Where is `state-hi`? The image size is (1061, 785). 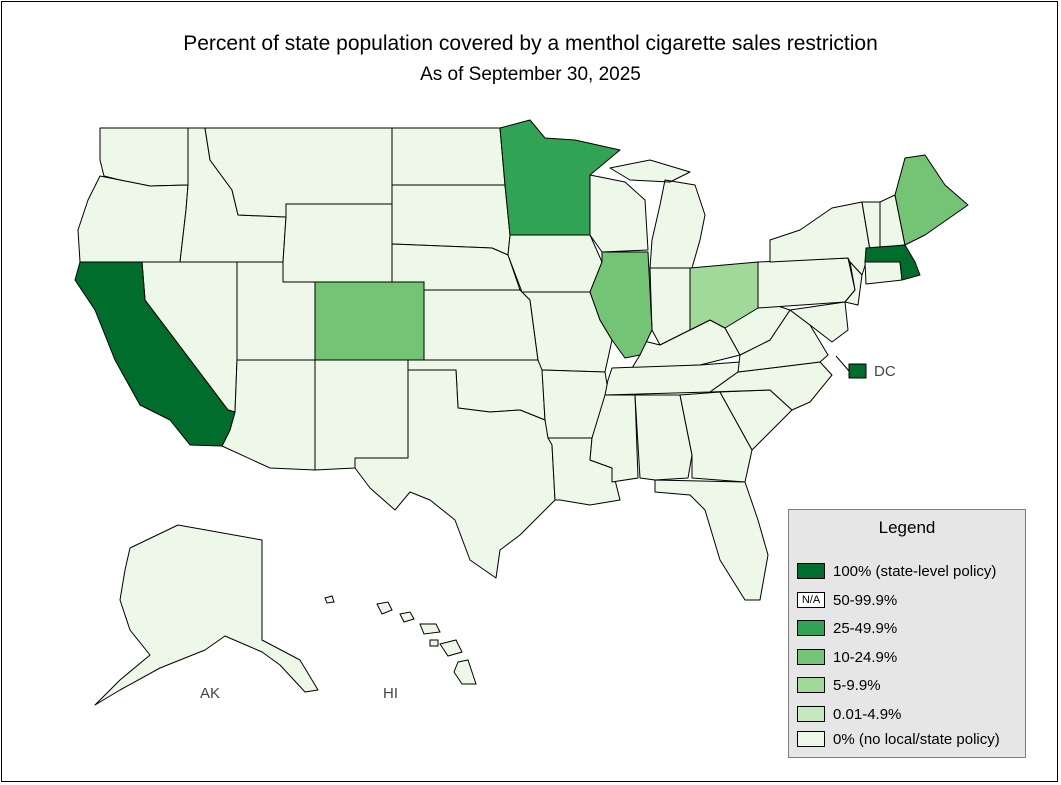
state-hi is located at coordinates (400, 640).